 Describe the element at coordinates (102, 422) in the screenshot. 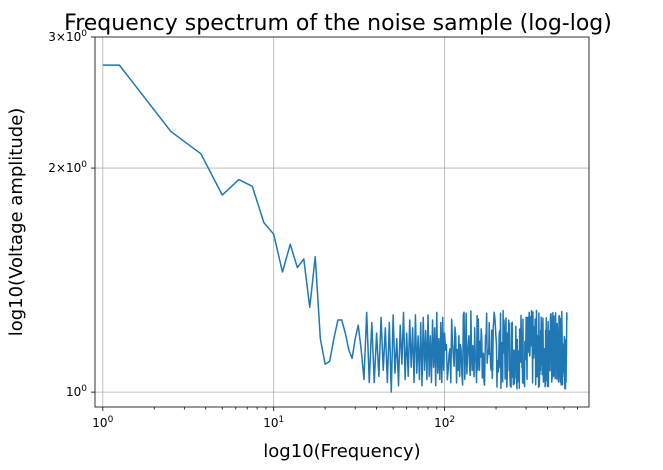

I see `x-tick-label: 100` at that location.